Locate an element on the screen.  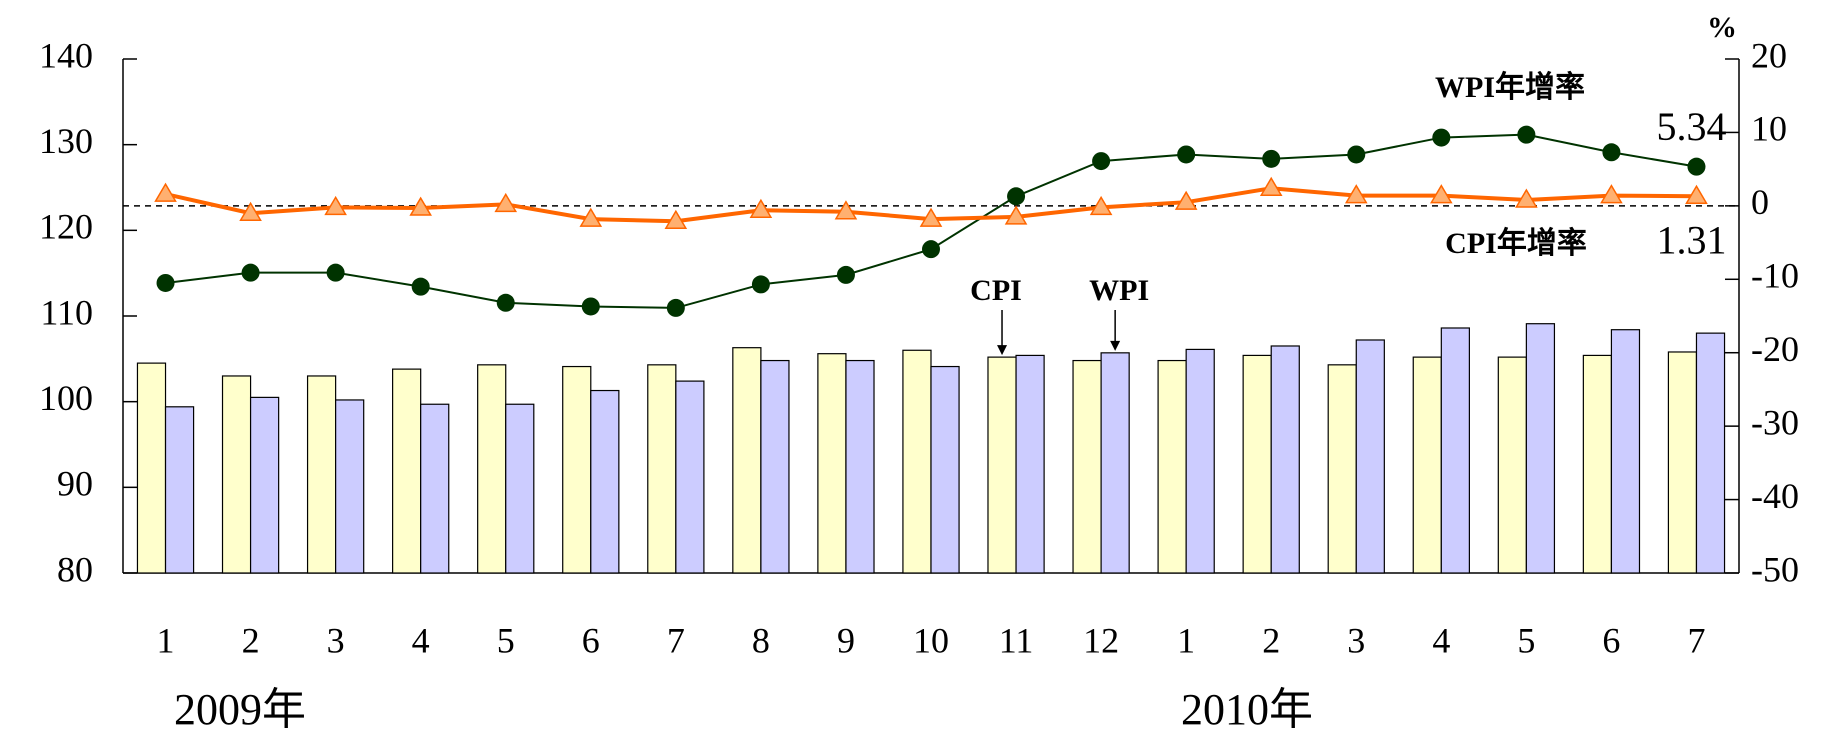
year-label: 2009年 is located at coordinates (240, 709).